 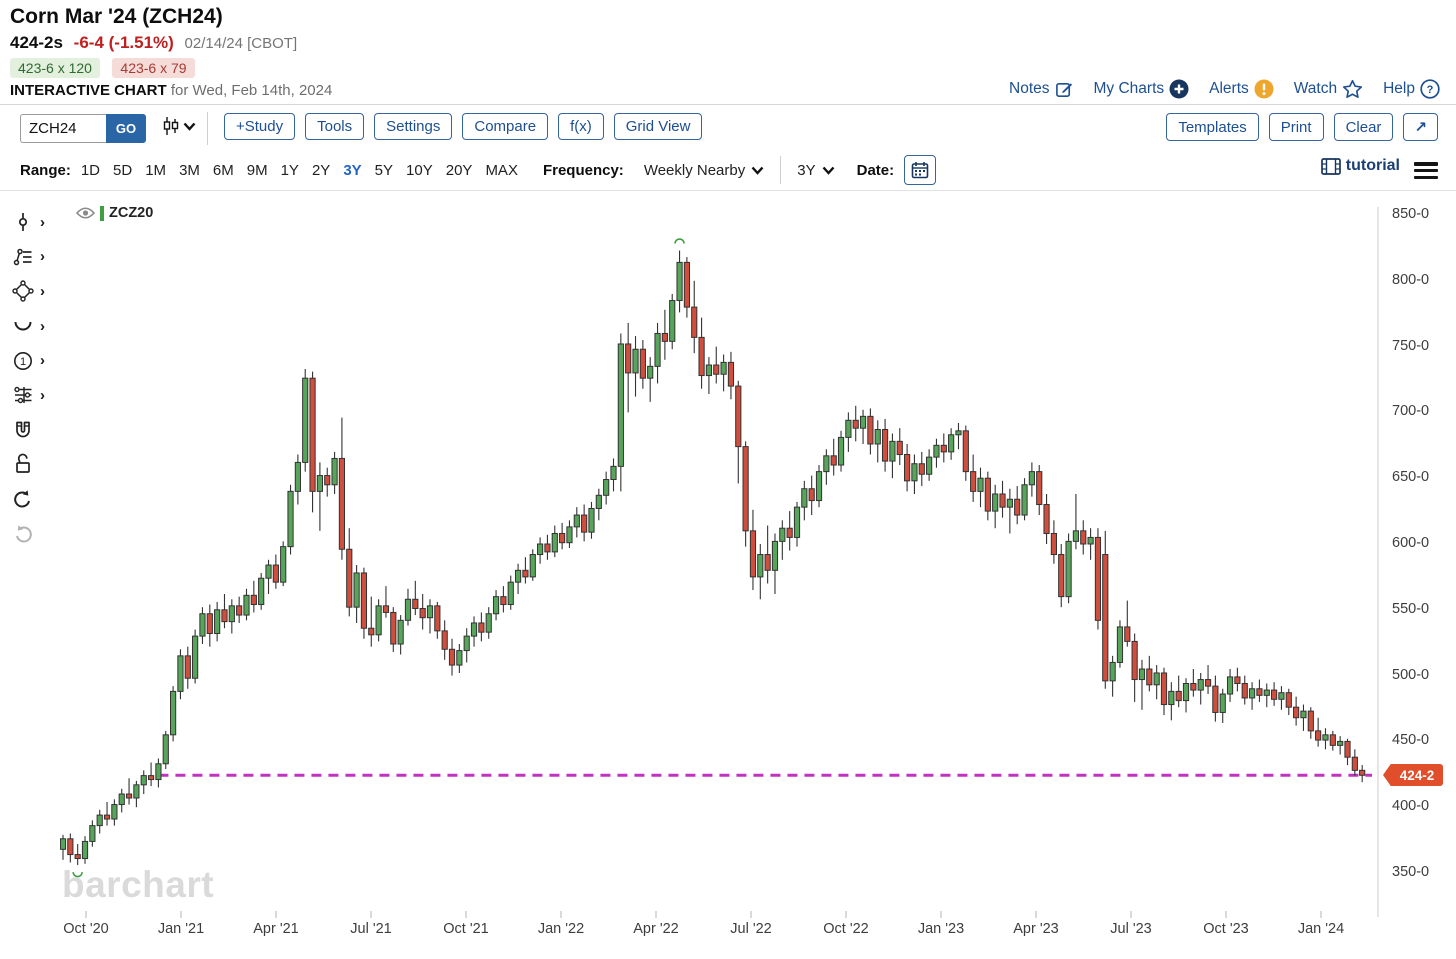 What do you see at coordinates (1413, 775) in the screenshot?
I see `last-price-tag: 424-2` at bounding box center [1413, 775].